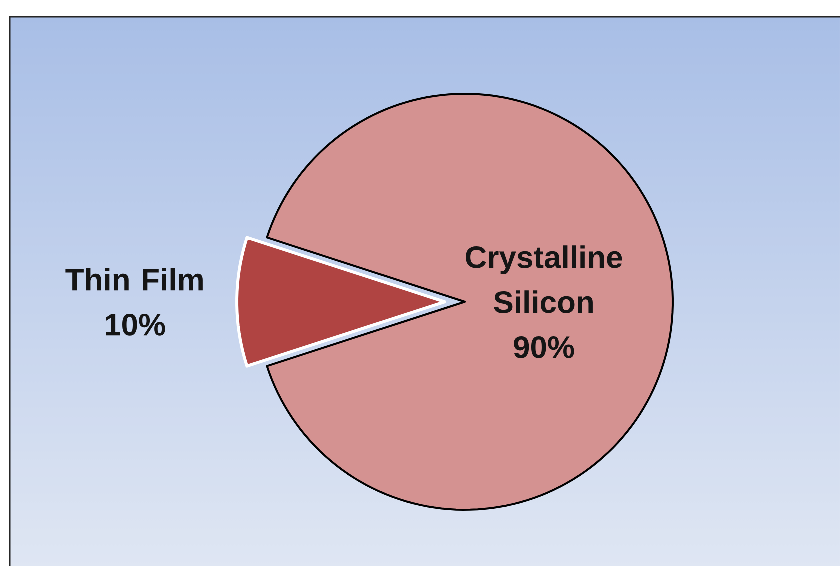 Image resolution: width=840 pixels, height=566 pixels. What do you see at coordinates (544, 347) in the screenshot?
I see `data-label: 90%` at bounding box center [544, 347].